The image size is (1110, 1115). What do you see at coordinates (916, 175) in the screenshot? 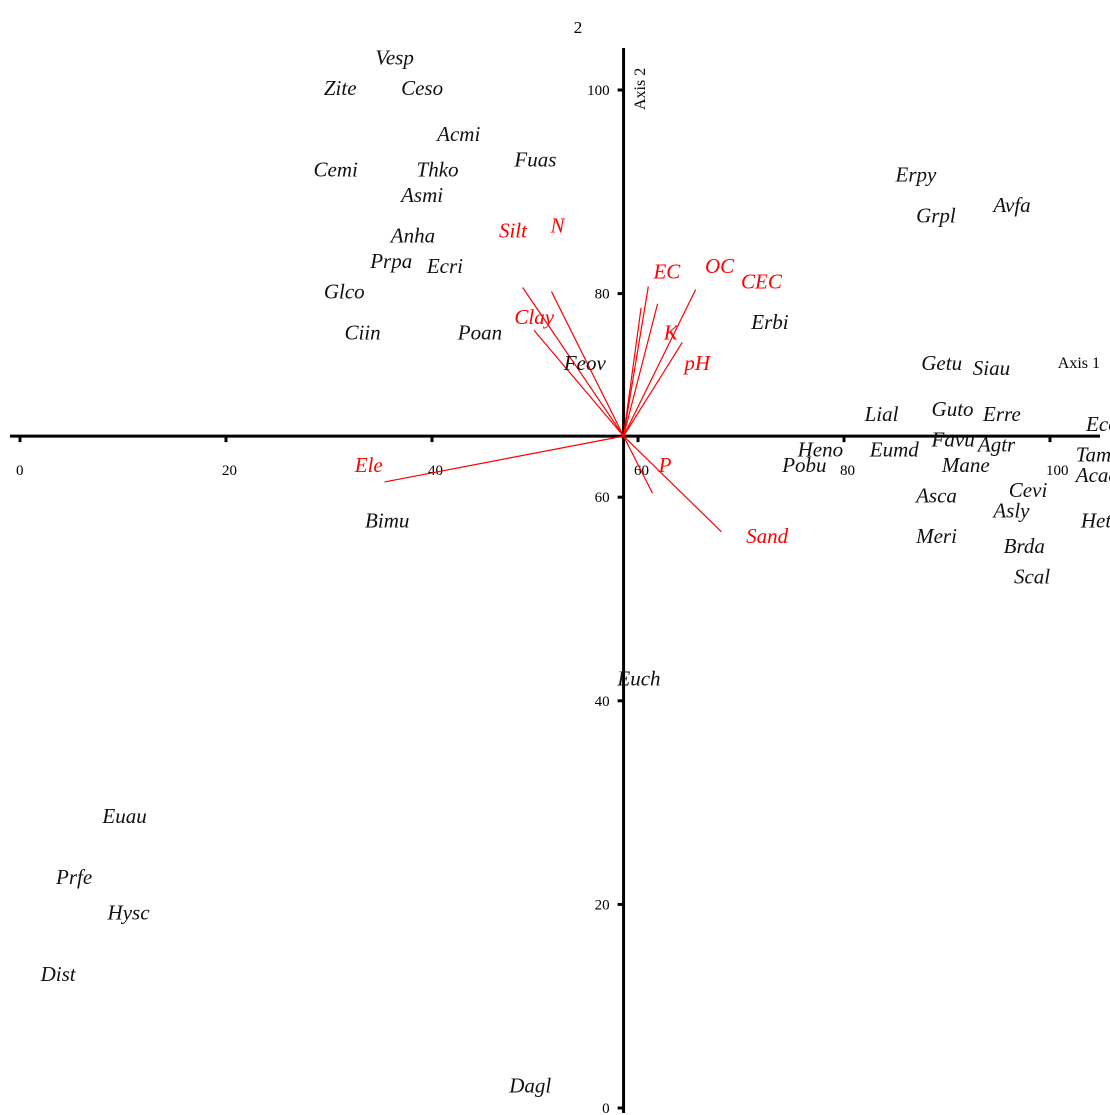
I see `species-label-erpy: Erpy` at bounding box center [916, 175].